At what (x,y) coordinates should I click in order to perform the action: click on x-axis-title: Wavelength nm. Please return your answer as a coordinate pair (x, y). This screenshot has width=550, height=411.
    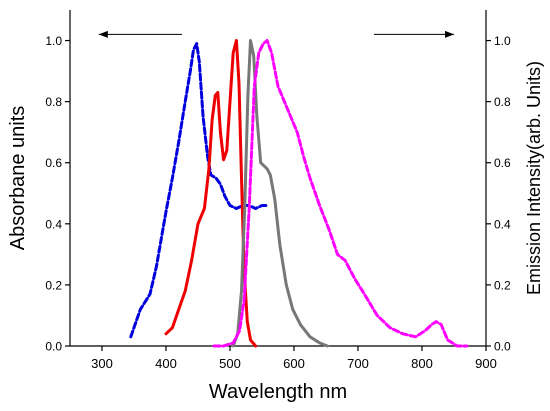
    Looking at the image, I should click on (278, 392).